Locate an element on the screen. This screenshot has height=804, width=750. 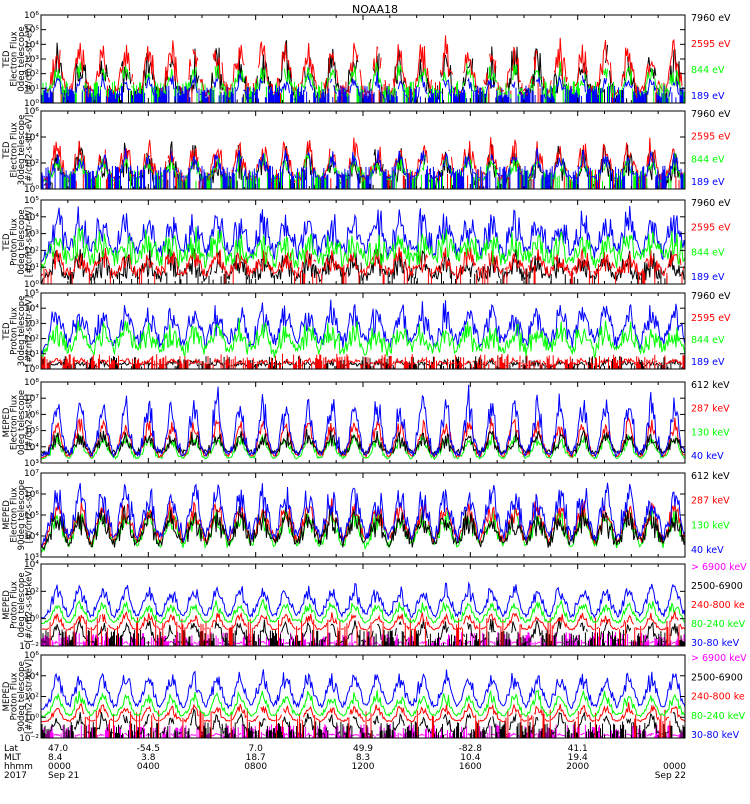
footer-value-lat: 49.9 is located at coordinates (363, 749).